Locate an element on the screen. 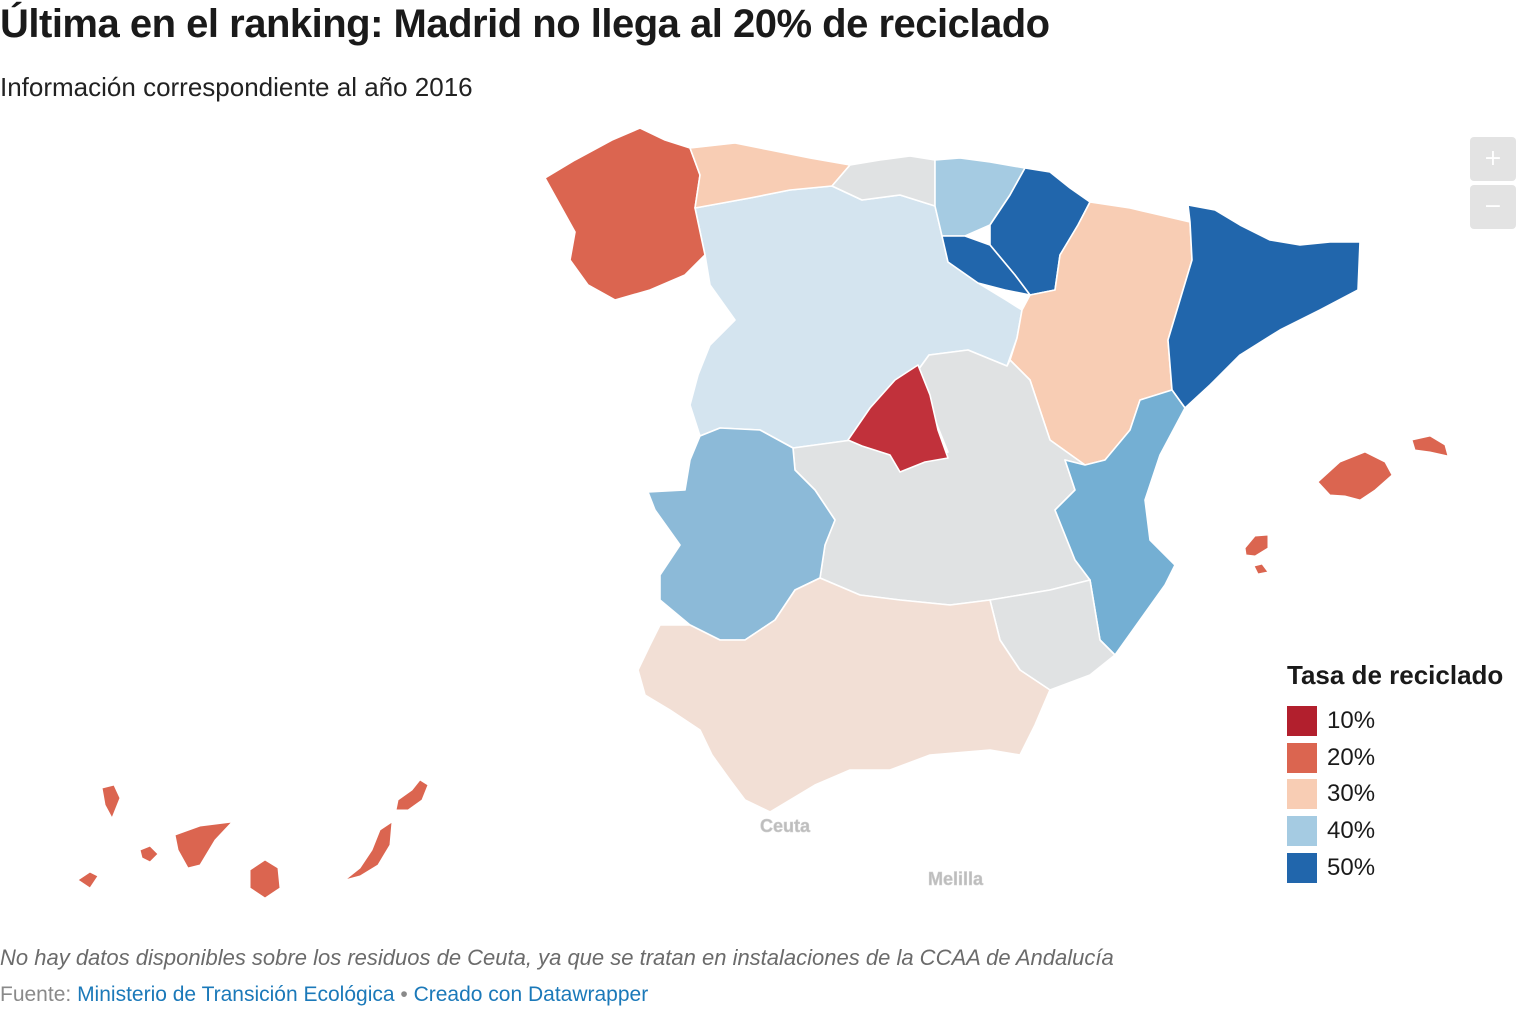 This screenshot has height=1022, width=1526. island-la-gomera is located at coordinates (149, 854).